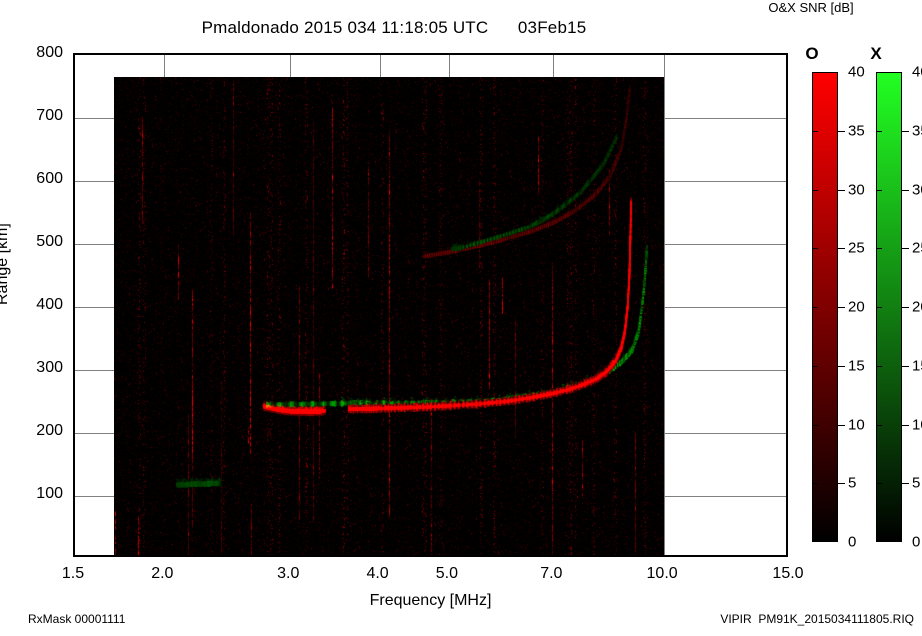 This screenshot has height=636, width=922. What do you see at coordinates (49, 115) in the screenshot?
I see `y-axis-tick-label: 700` at bounding box center [49, 115].